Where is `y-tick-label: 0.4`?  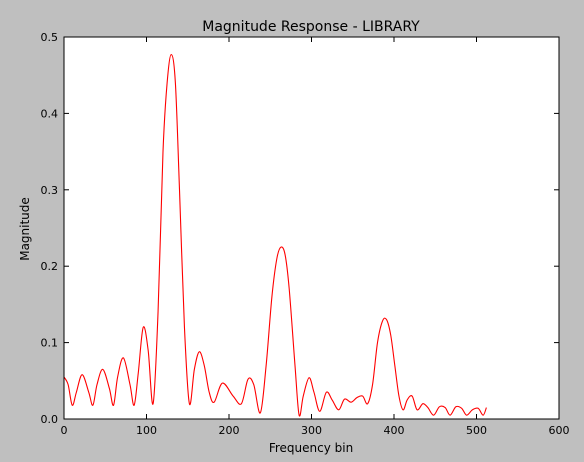 y-tick-label: 0.4 is located at coordinates (50, 113).